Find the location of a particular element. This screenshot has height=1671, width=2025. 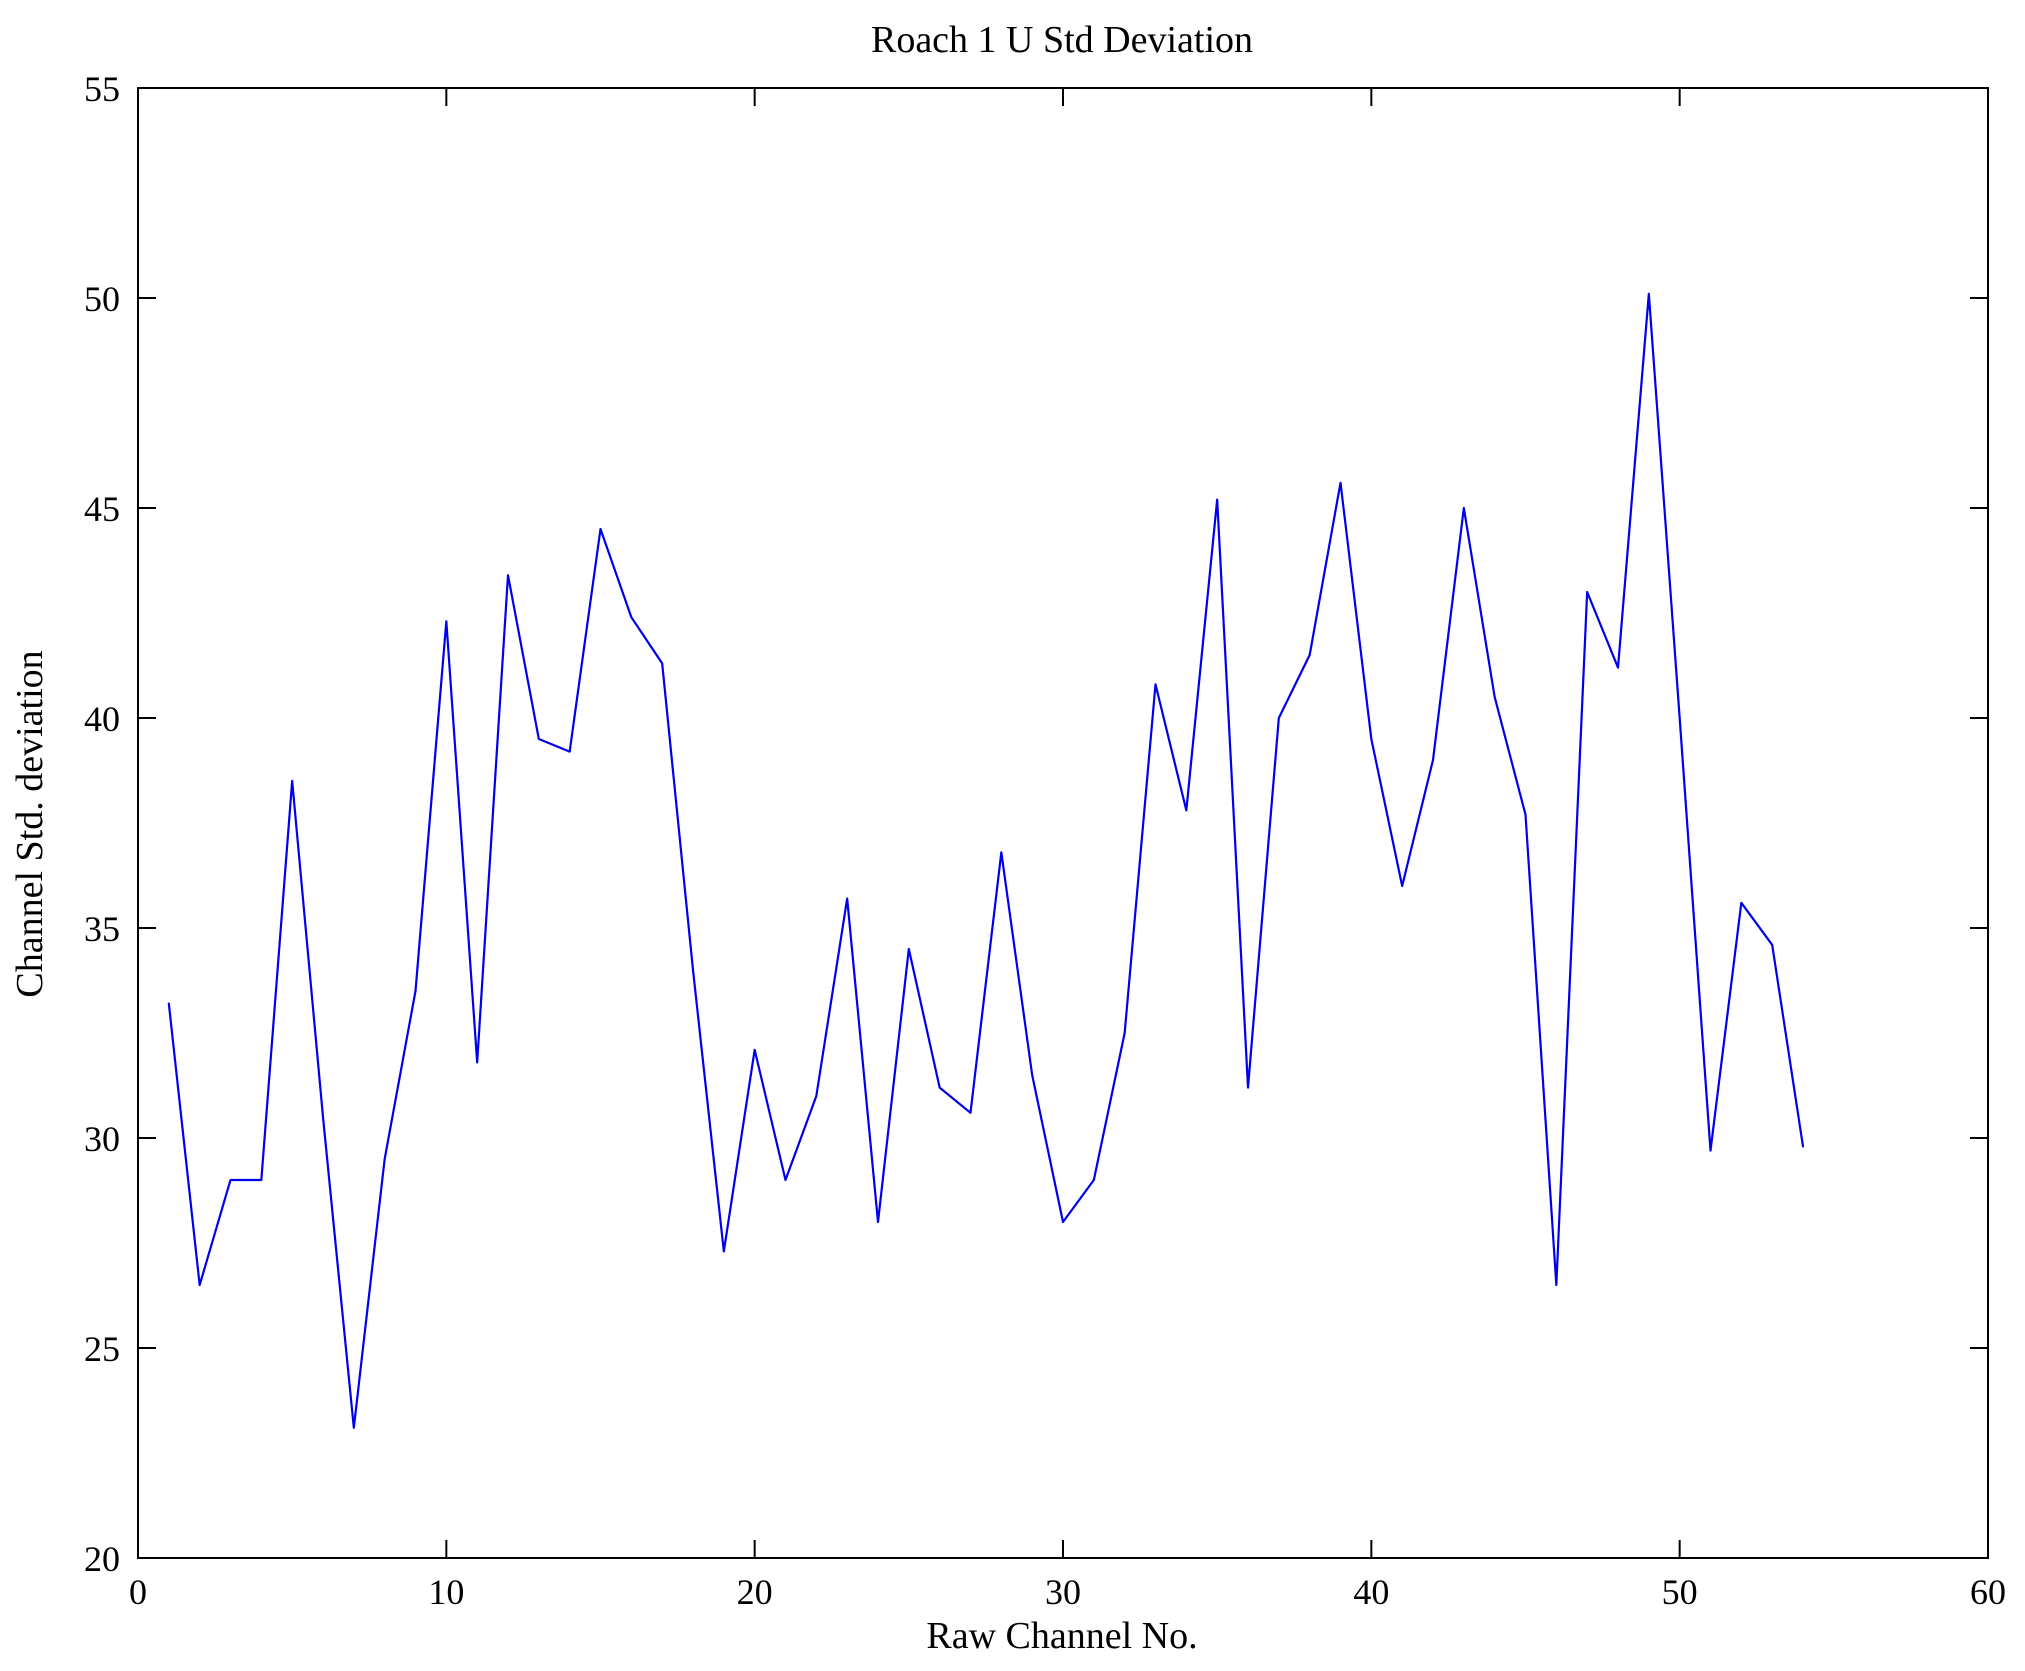

x-tick-label: 40 is located at coordinates (1371, 1592).